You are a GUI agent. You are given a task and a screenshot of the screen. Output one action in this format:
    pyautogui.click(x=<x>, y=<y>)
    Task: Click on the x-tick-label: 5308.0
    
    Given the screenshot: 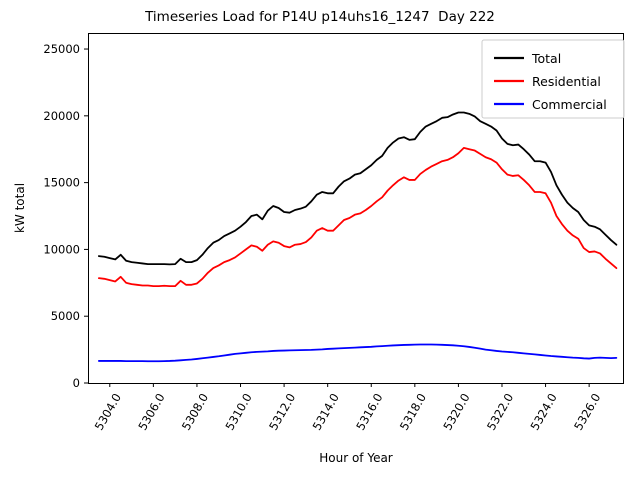 What is the action you would take?
    pyautogui.click(x=195, y=412)
    